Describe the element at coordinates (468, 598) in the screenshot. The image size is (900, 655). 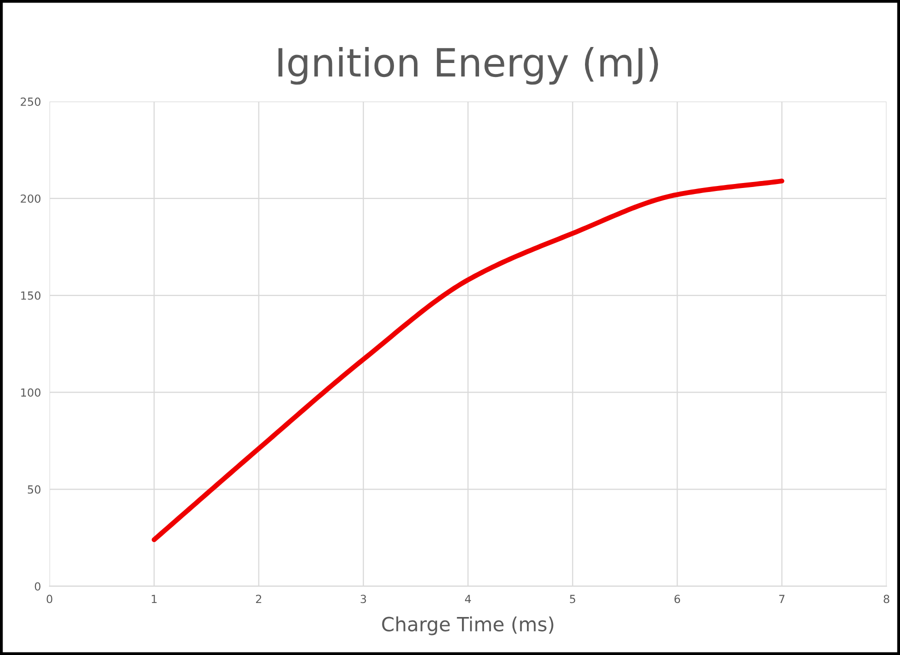
I see `x-tick-label: 4` at that location.